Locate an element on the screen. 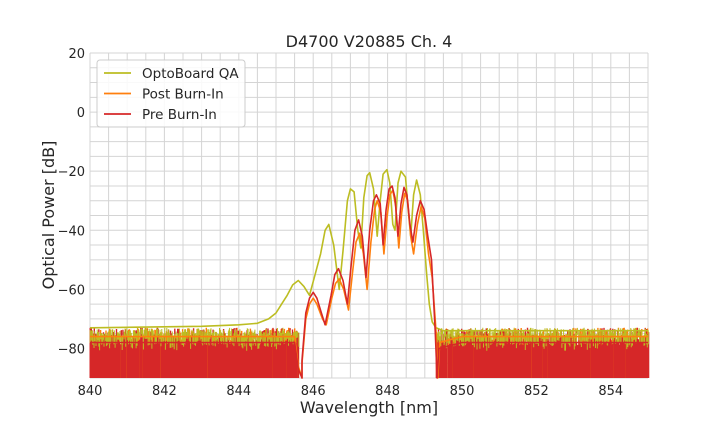 Image resolution: width=720 pixels, height=432 pixels. noise-floor is located at coordinates (369, 352).